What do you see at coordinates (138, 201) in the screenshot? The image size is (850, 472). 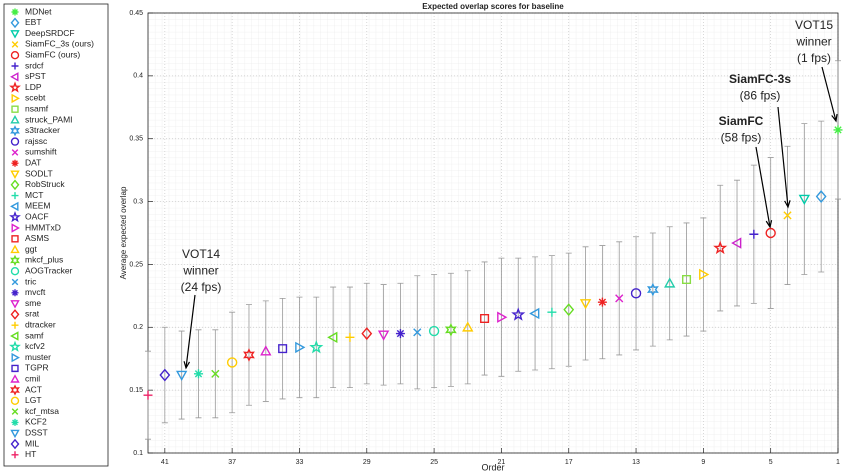 I see `y-tick-label: 0.3` at bounding box center [138, 201].